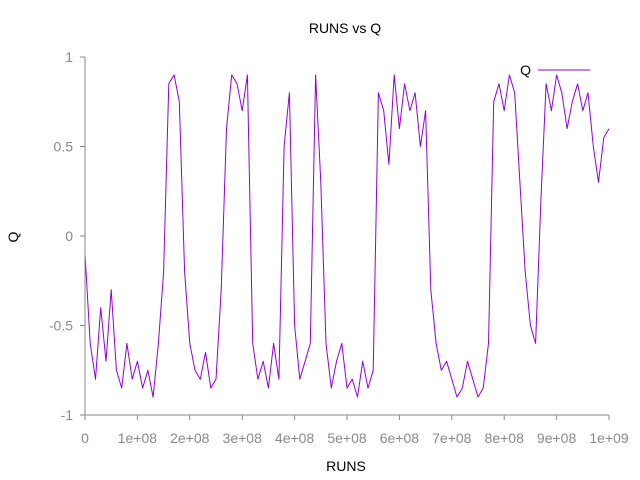 The width and height of the screenshot is (640, 480). What do you see at coordinates (557, 438) in the screenshot?
I see `x-tick-label: 9e+08` at bounding box center [557, 438].